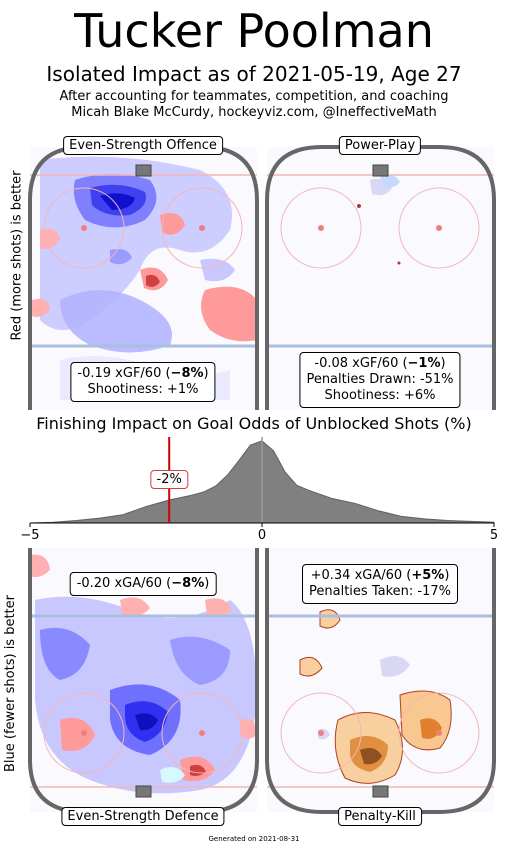  I want to click on es-defence-stats: -0.20 xGA/60 (−8%), so click(143, 584).